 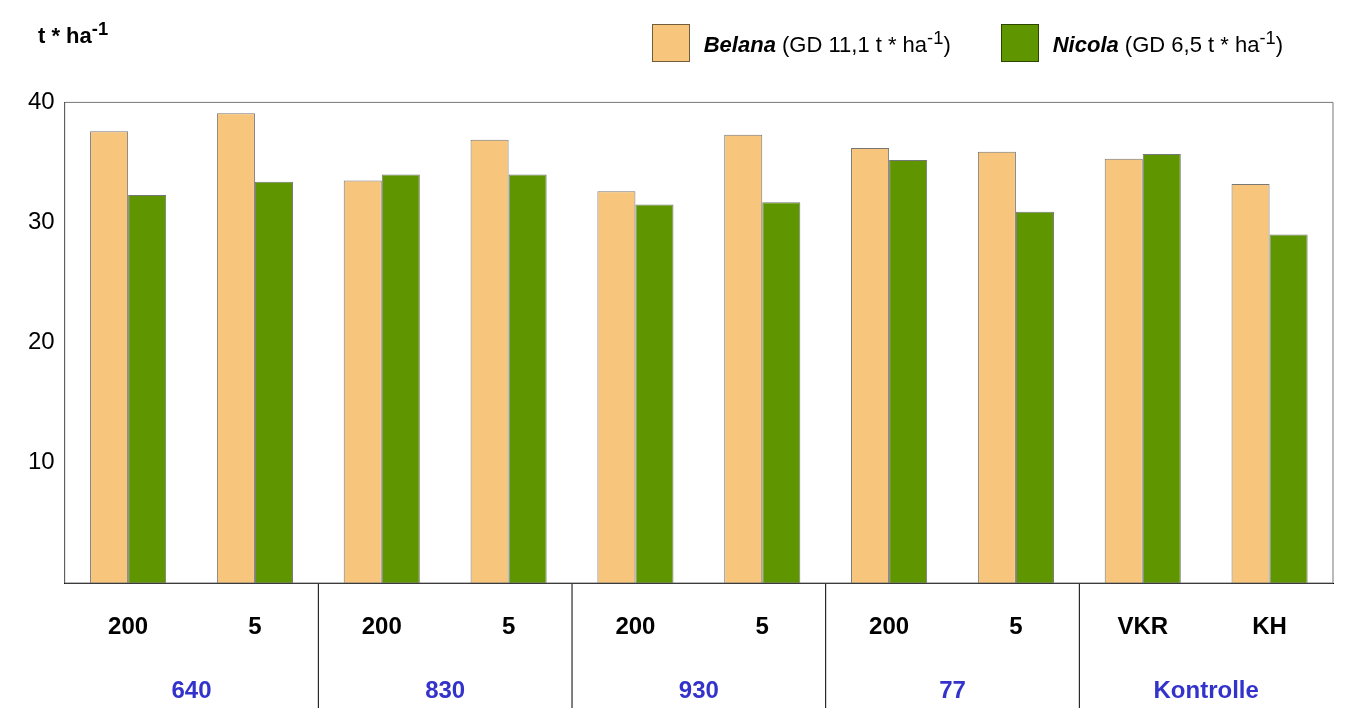 I want to click on y-tick-label: 40, so click(x=41, y=101).